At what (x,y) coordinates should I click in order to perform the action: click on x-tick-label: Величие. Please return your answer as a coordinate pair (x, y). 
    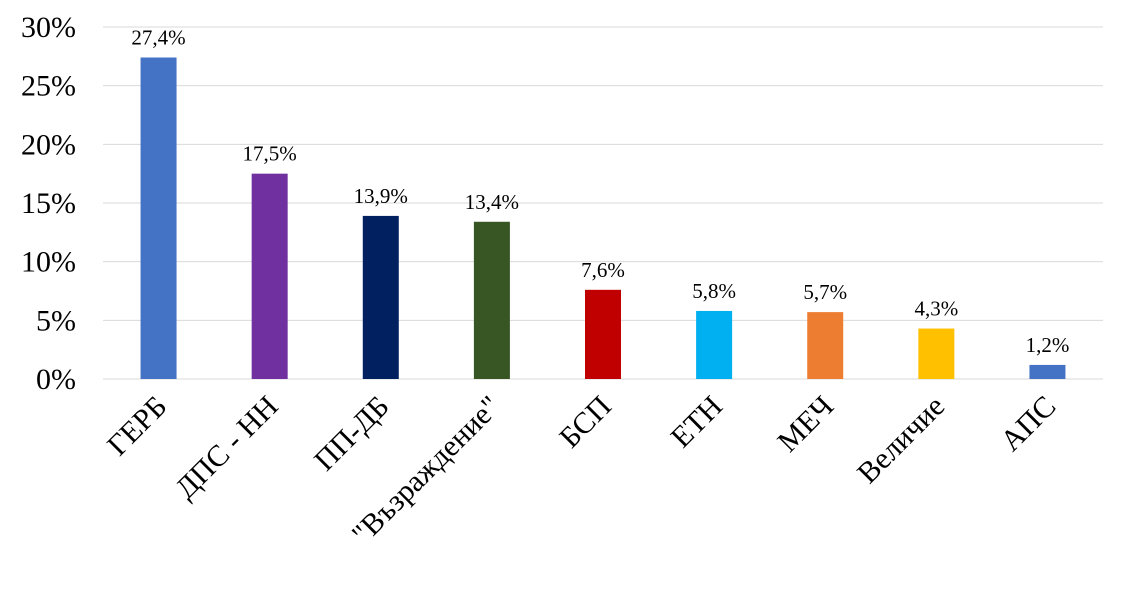
    Looking at the image, I should click on (901, 440).